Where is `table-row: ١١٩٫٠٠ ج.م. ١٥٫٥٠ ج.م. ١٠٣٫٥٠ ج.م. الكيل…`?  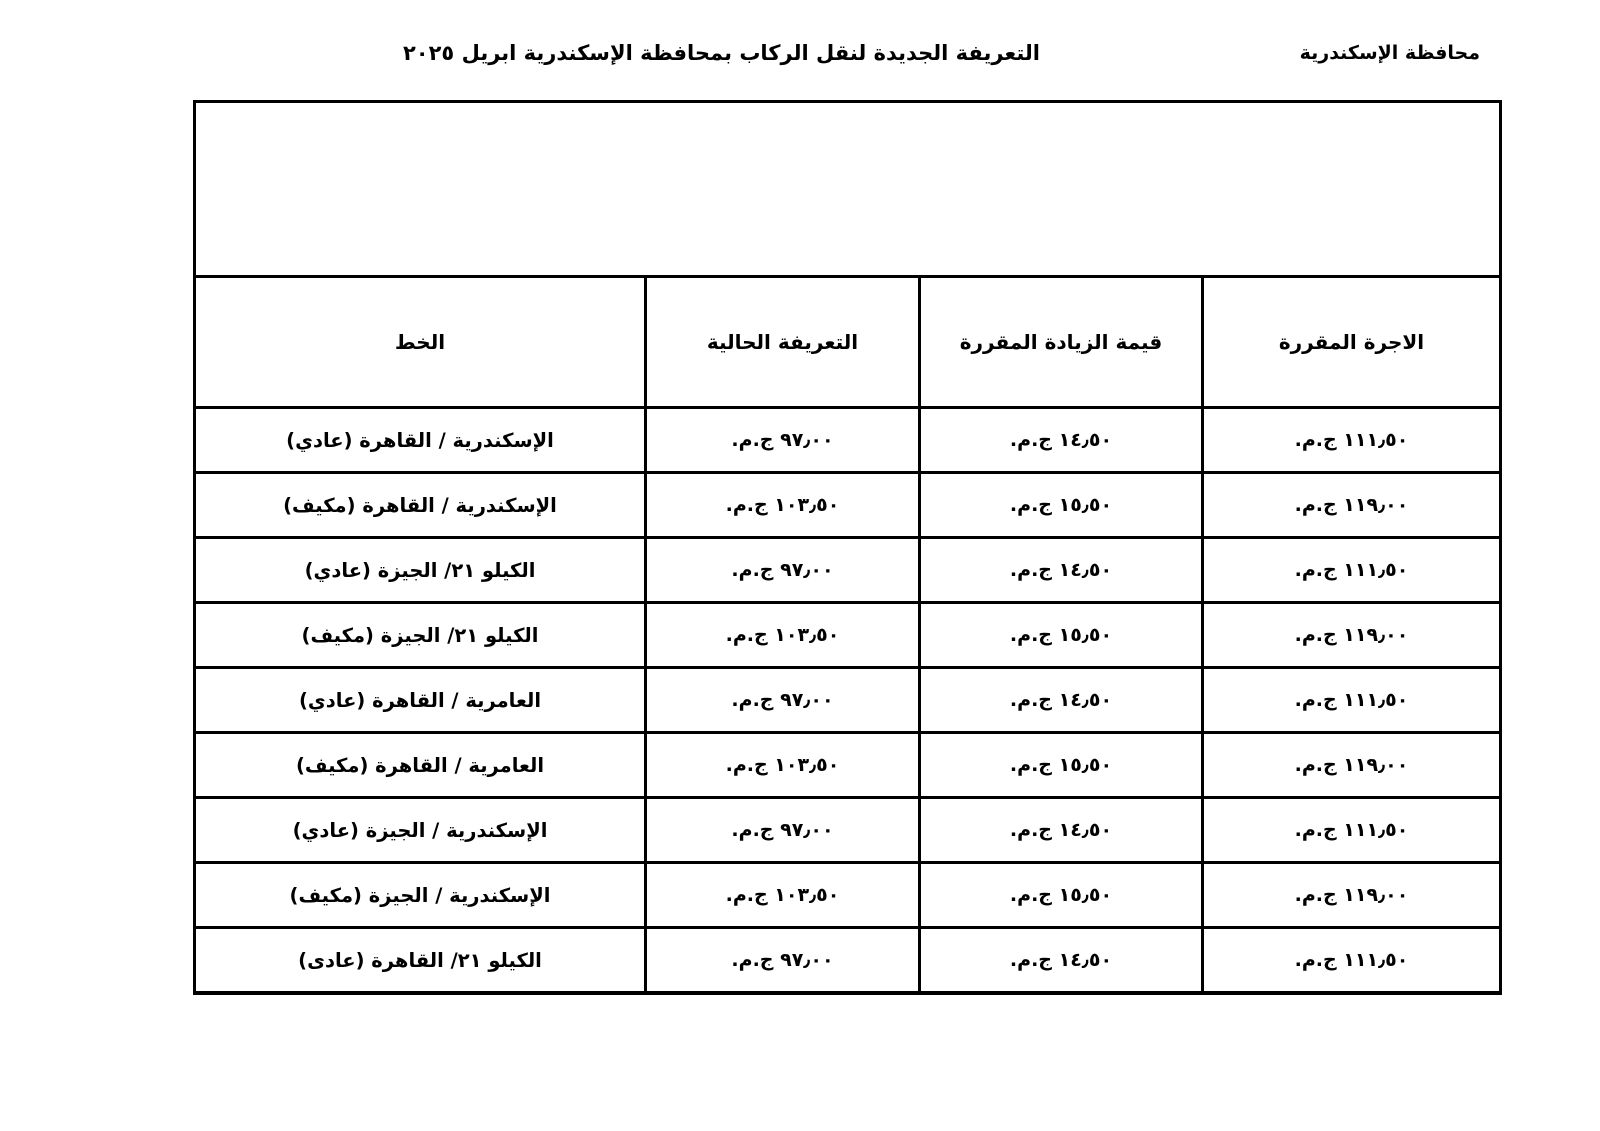 table-row: ١١٩٫٠٠ ج.م. ١٥٫٥٠ ج.م. ١٠٣٫٥٠ ج.م. الكيل… is located at coordinates (847, 635).